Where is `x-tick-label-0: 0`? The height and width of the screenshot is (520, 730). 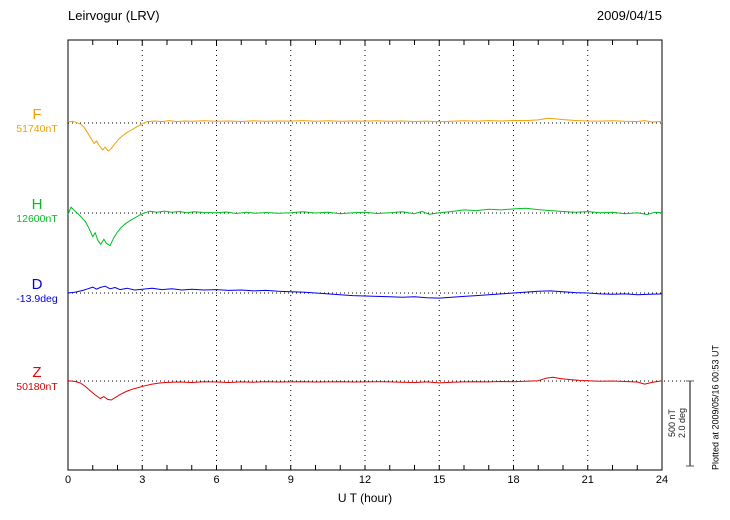 x-tick-label-0: 0 is located at coordinates (68, 480).